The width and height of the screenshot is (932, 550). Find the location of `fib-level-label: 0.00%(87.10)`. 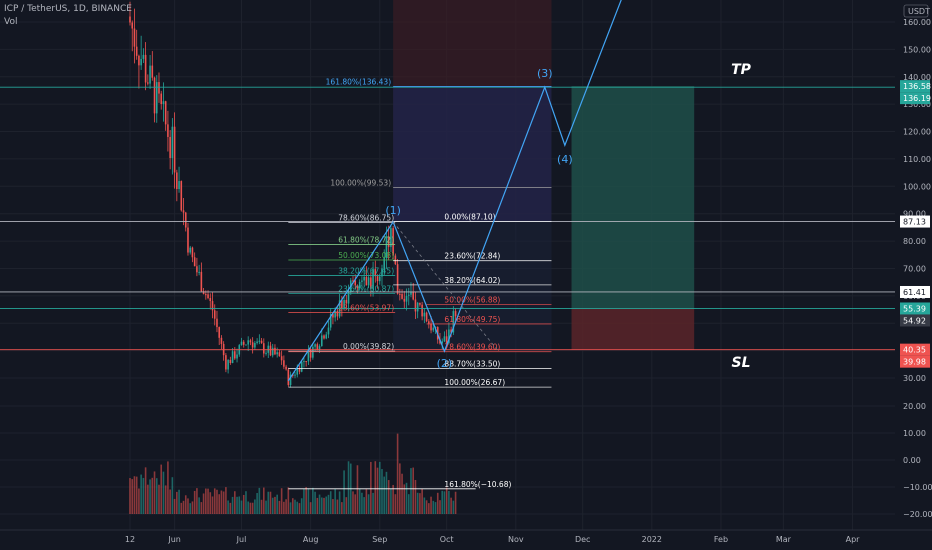

fib-level-label: 0.00%(87.10) is located at coordinates (469, 217).